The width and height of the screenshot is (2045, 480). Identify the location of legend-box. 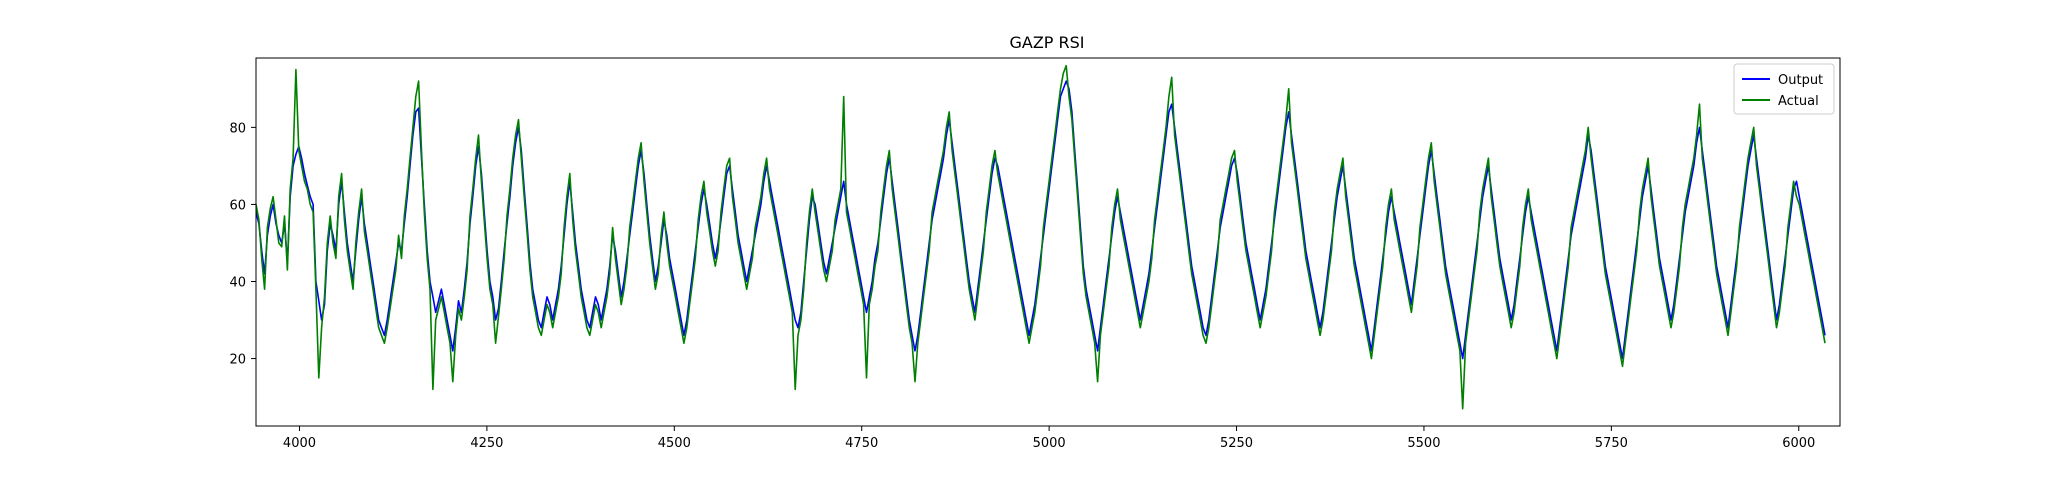
(1784, 89).